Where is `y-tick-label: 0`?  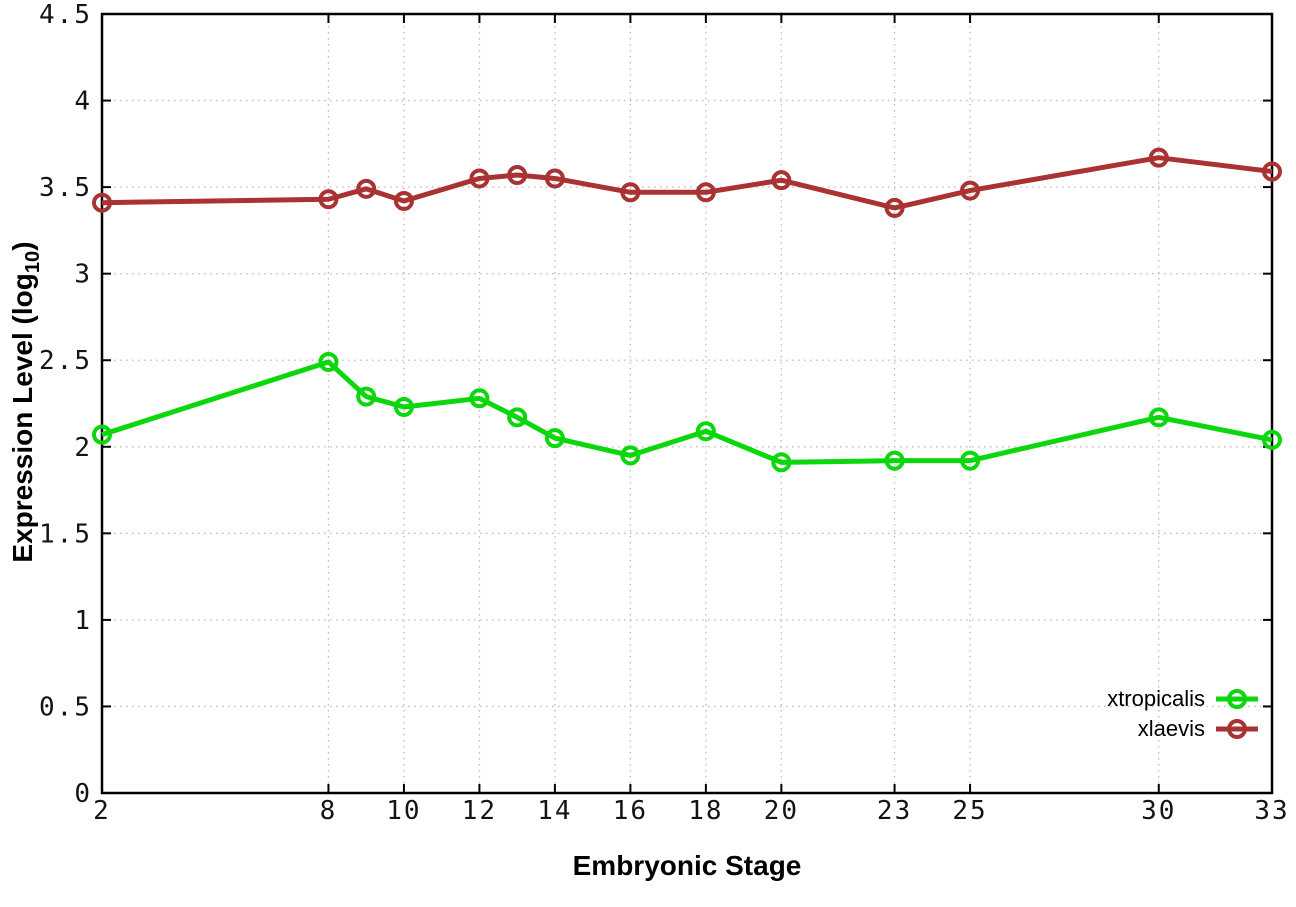
y-tick-label: 0 is located at coordinates (83, 794).